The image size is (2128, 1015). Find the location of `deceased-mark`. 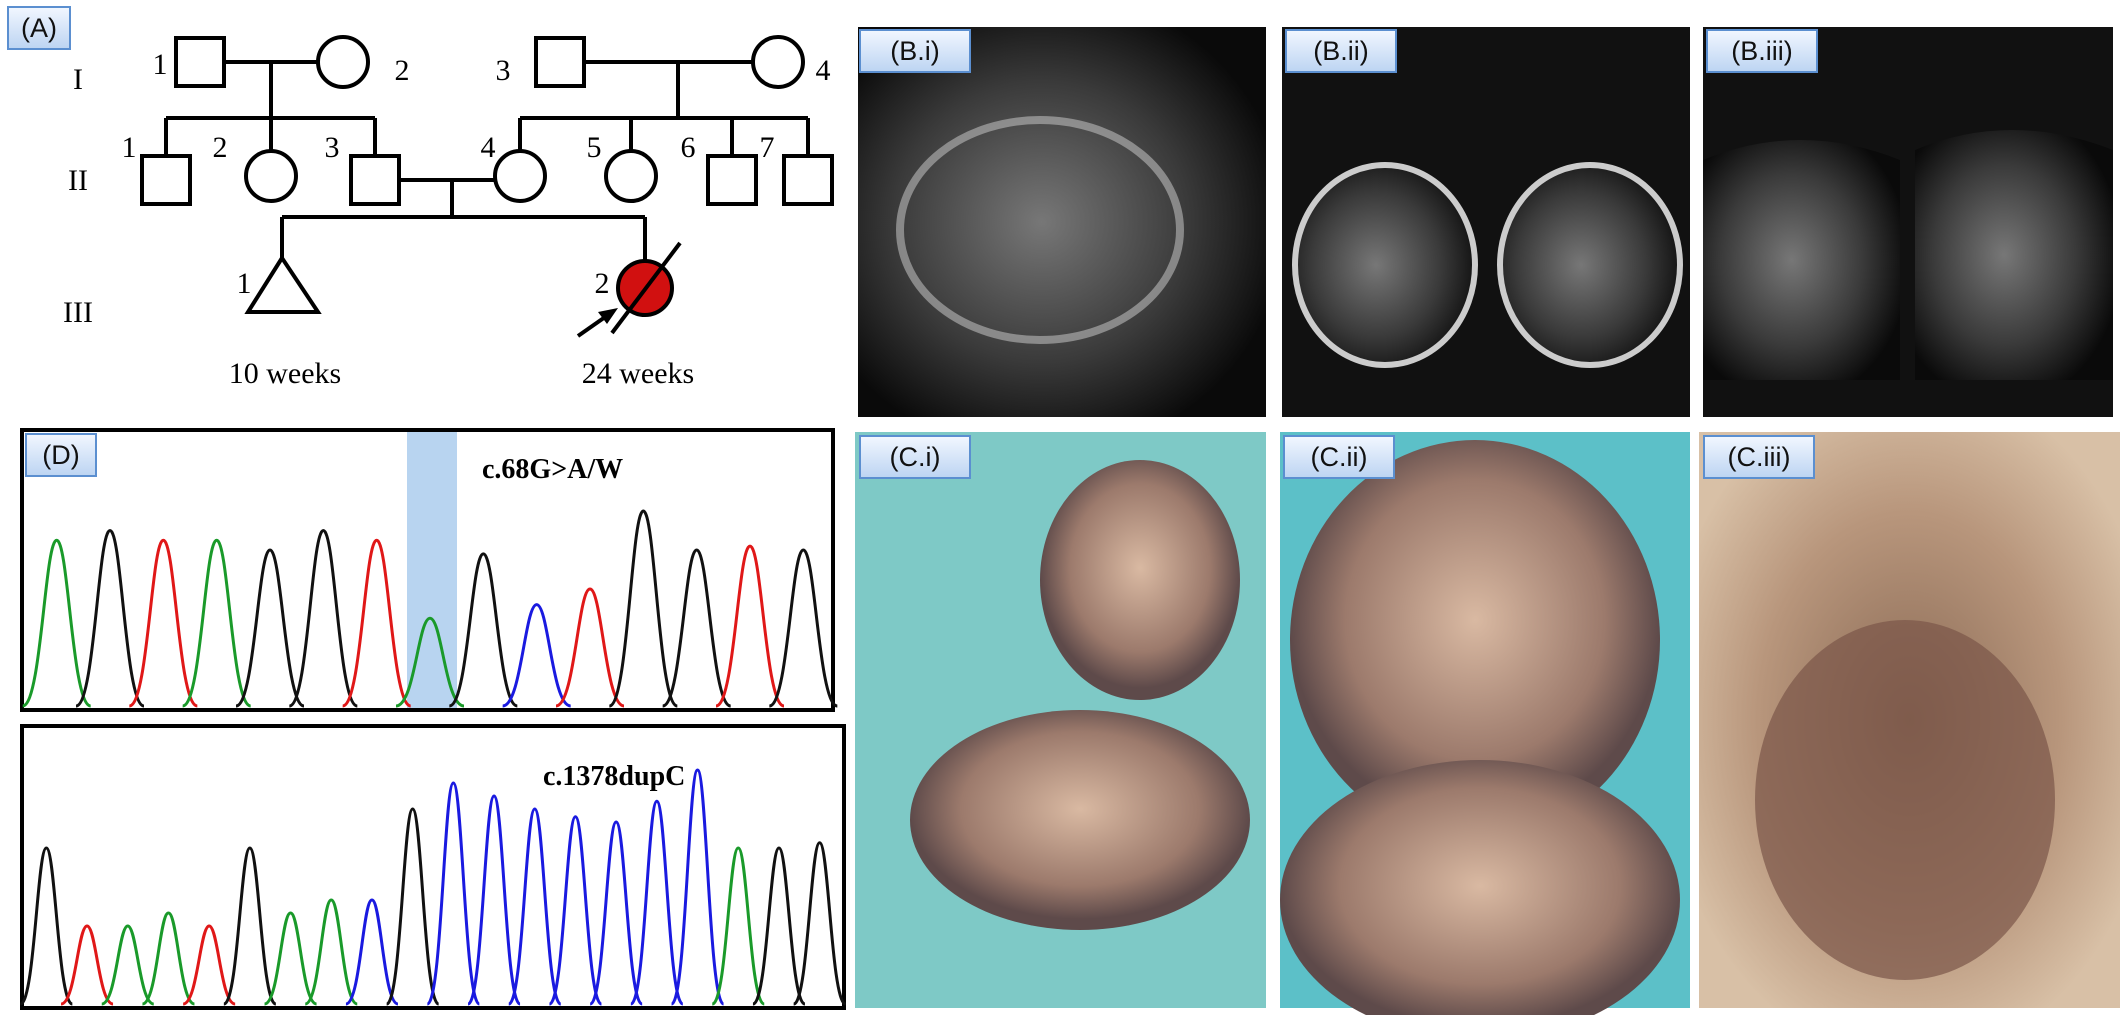

deceased-mark is located at coordinates (646, 288).